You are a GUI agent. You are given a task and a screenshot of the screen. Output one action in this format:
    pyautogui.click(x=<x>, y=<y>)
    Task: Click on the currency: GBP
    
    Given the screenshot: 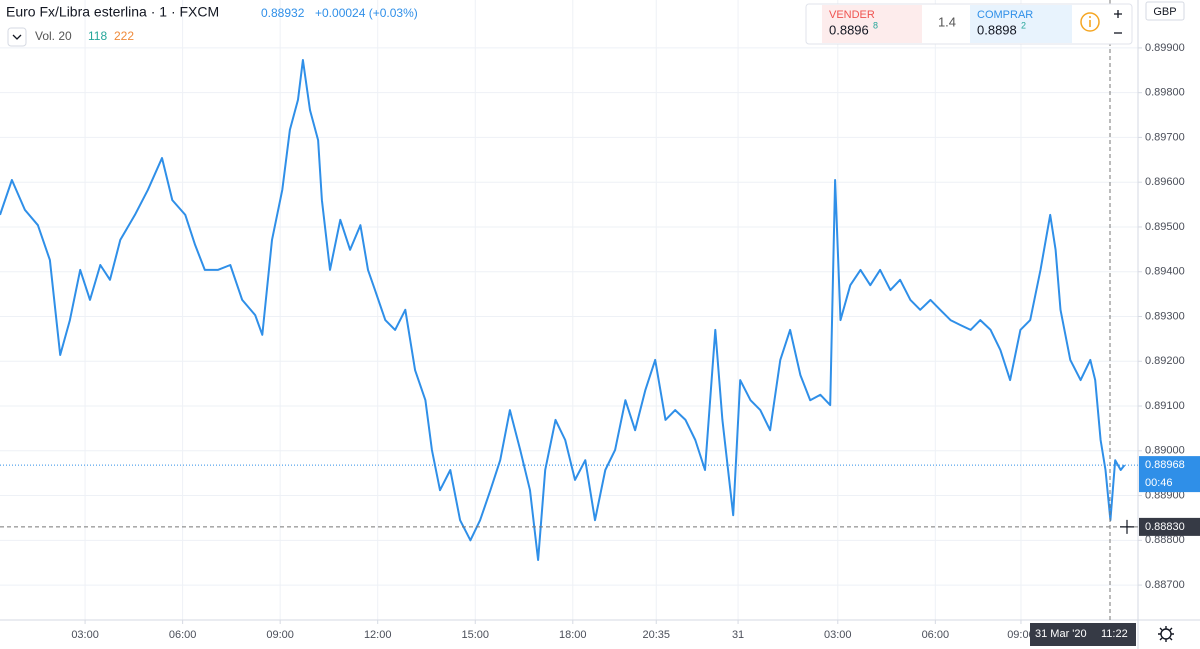 What is the action you would take?
    pyautogui.click(x=1164, y=12)
    